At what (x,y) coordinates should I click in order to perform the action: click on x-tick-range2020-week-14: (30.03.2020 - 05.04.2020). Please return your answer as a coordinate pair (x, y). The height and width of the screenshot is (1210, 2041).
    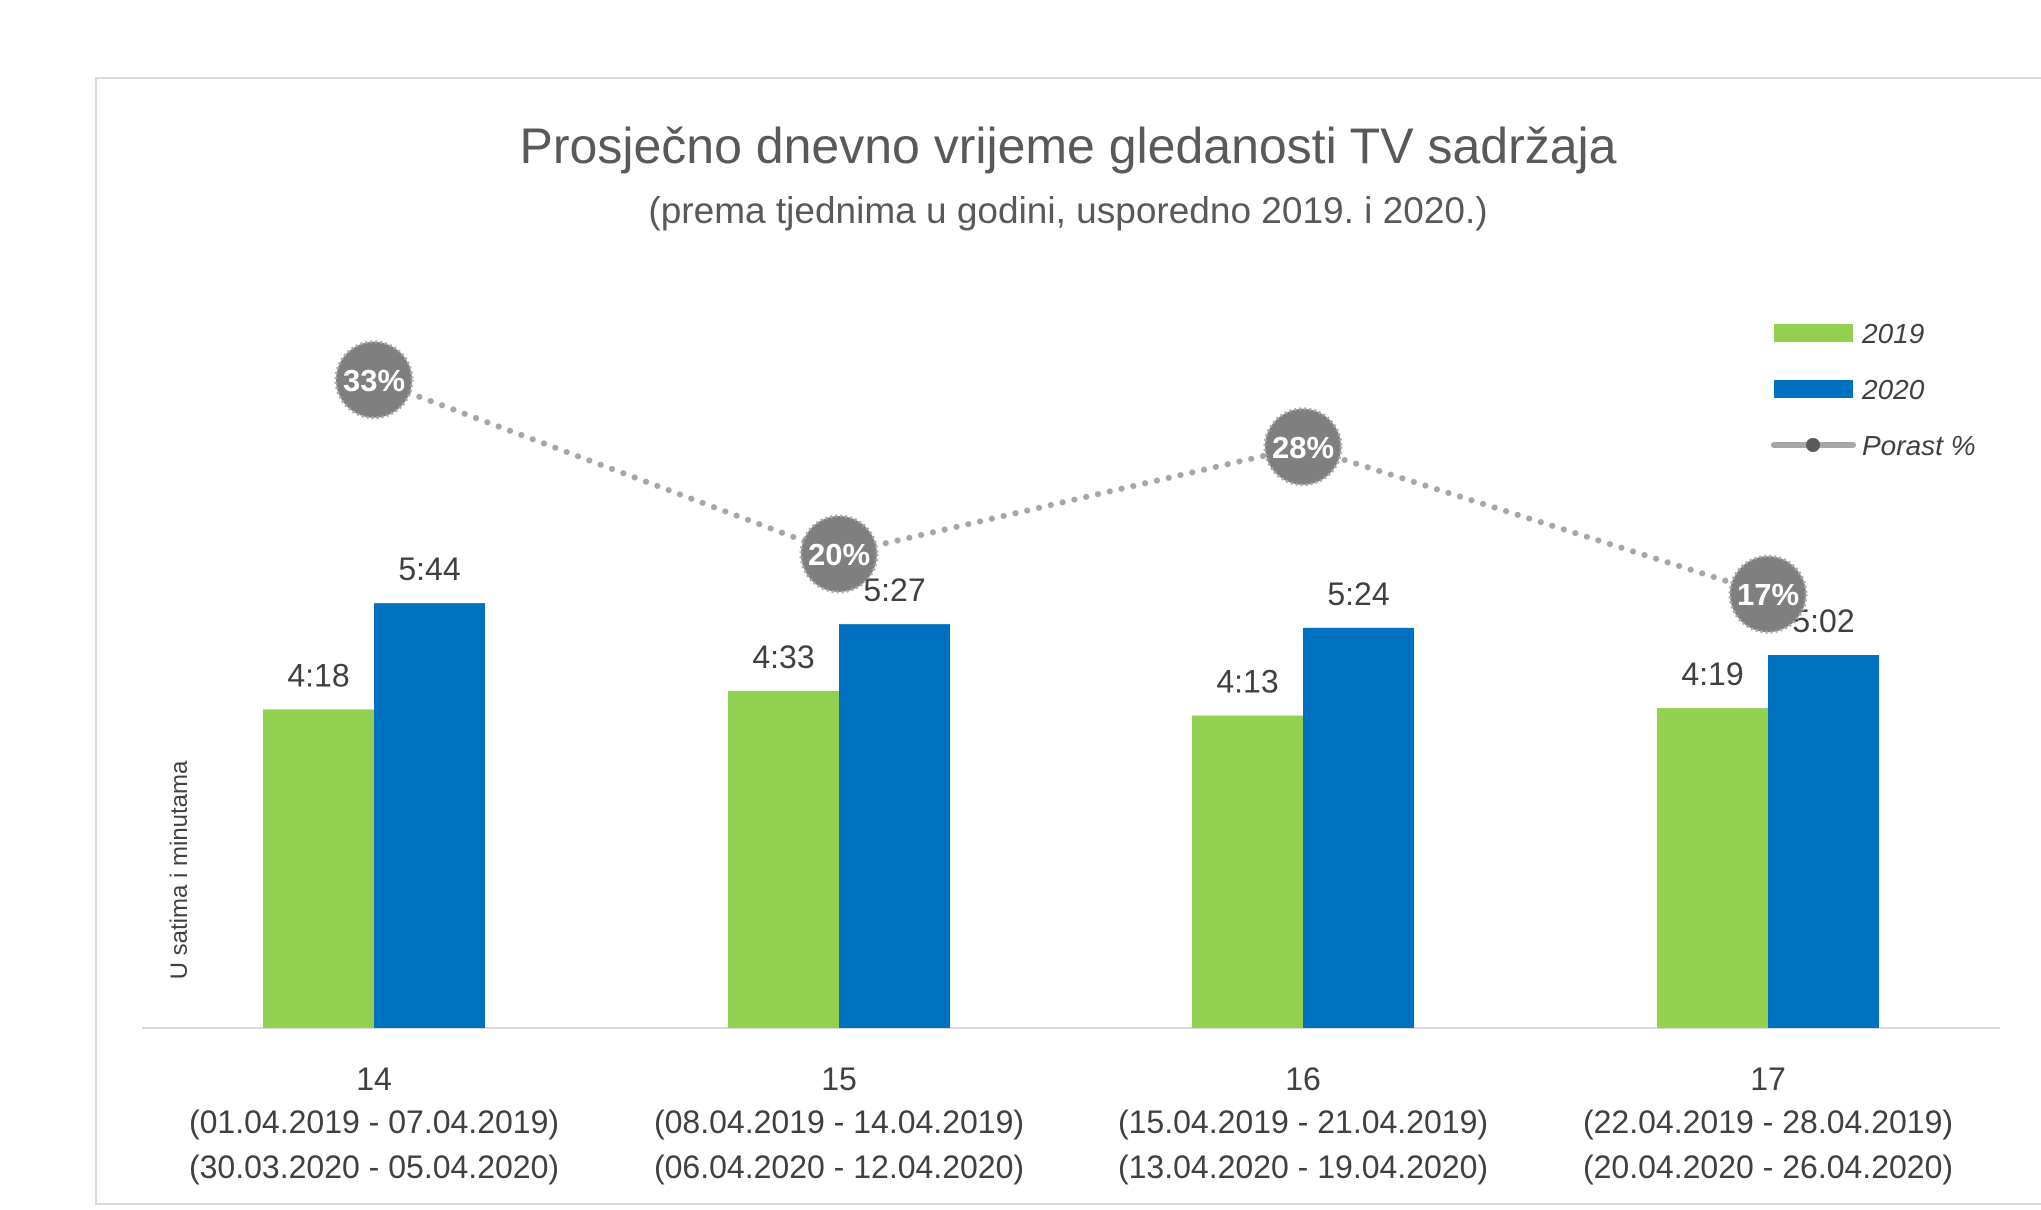
    Looking at the image, I should click on (374, 1167).